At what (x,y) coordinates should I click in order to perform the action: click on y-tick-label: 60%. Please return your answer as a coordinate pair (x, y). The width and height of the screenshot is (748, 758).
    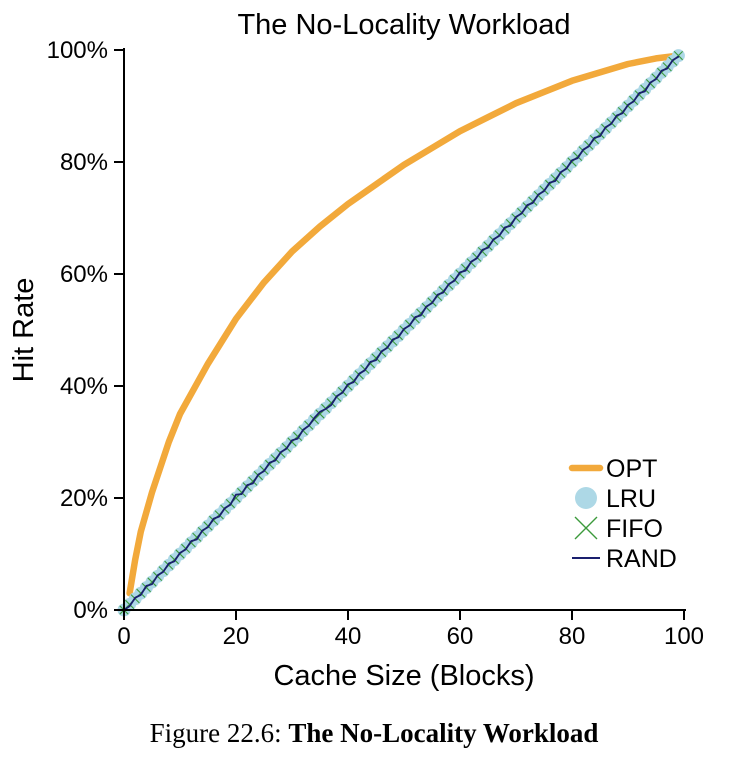
    Looking at the image, I should click on (84, 274).